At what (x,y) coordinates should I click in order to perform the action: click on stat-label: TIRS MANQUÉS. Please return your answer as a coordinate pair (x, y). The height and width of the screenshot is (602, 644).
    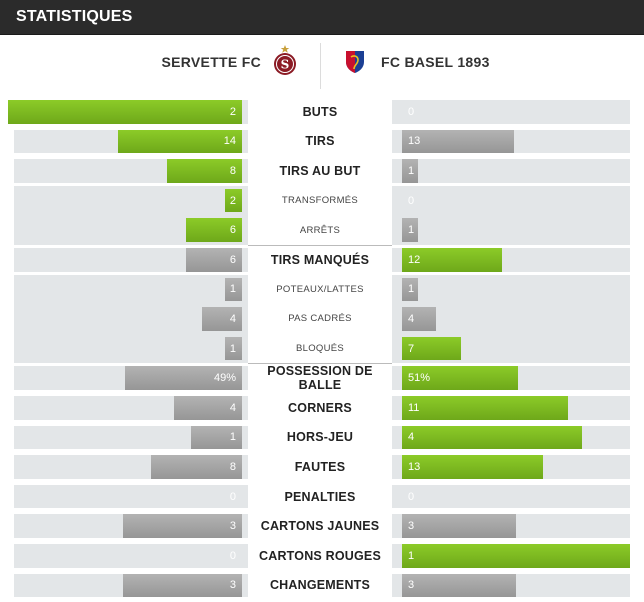
    Looking at the image, I should click on (320, 259).